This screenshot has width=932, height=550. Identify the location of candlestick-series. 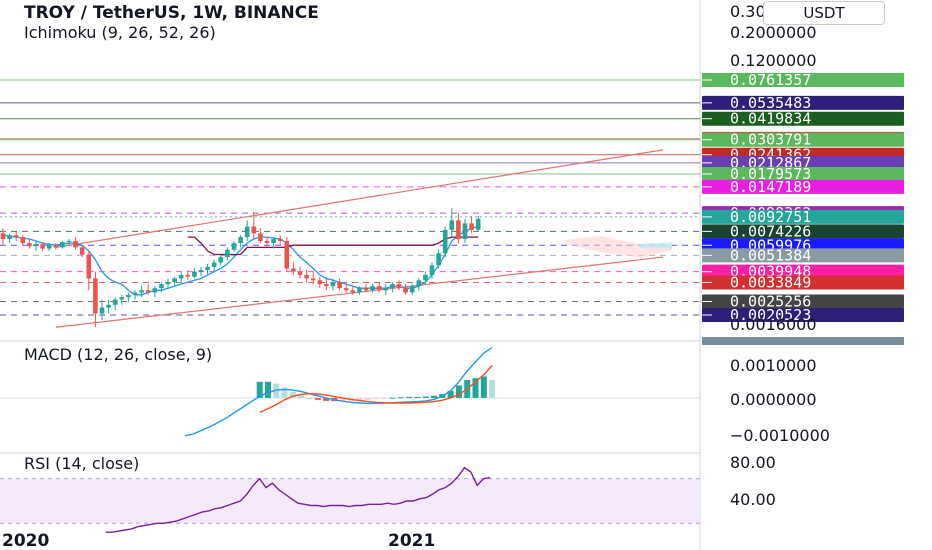
(240, 268).